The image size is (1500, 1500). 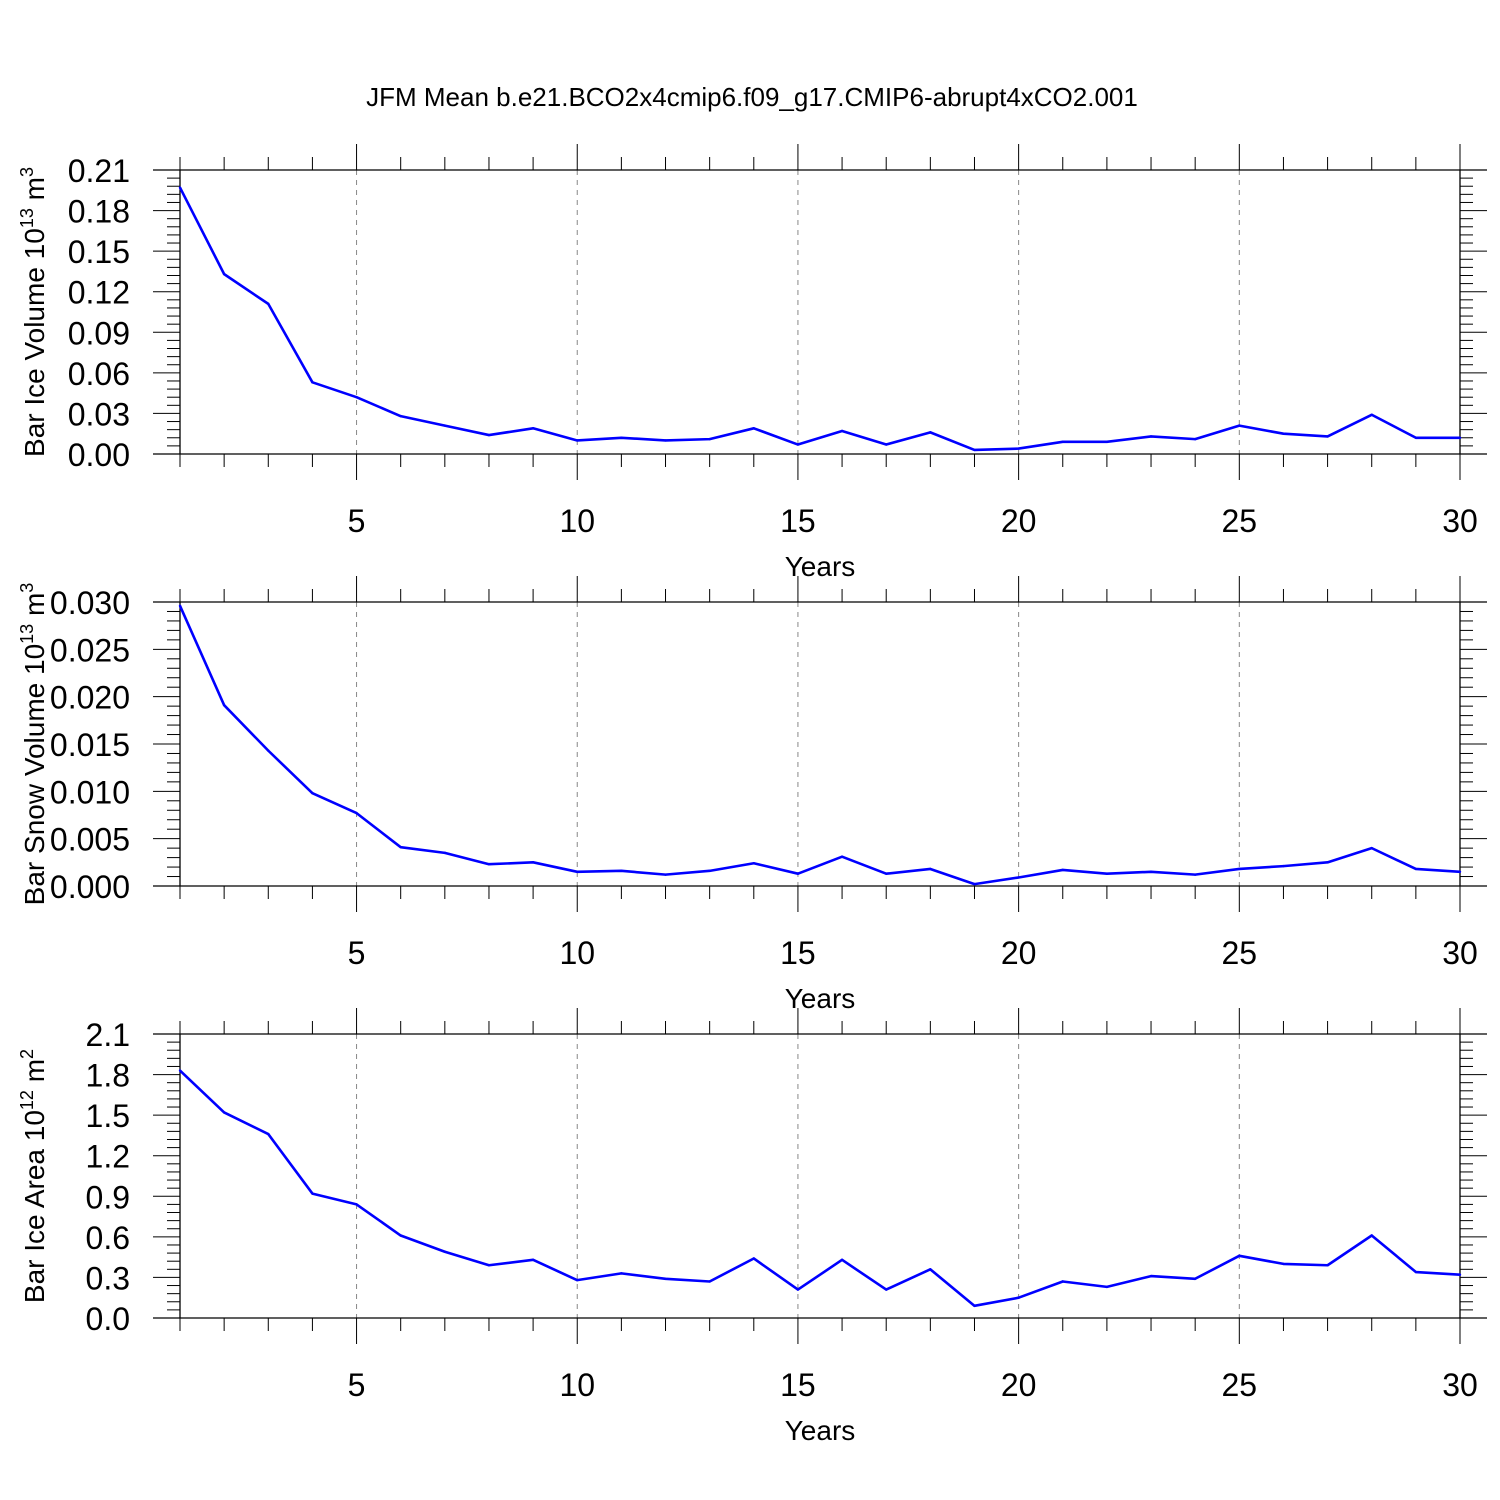 What do you see at coordinates (108, 1319) in the screenshot?
I see `y-tick-label: 0.0` at bounding box center [108, 1319].